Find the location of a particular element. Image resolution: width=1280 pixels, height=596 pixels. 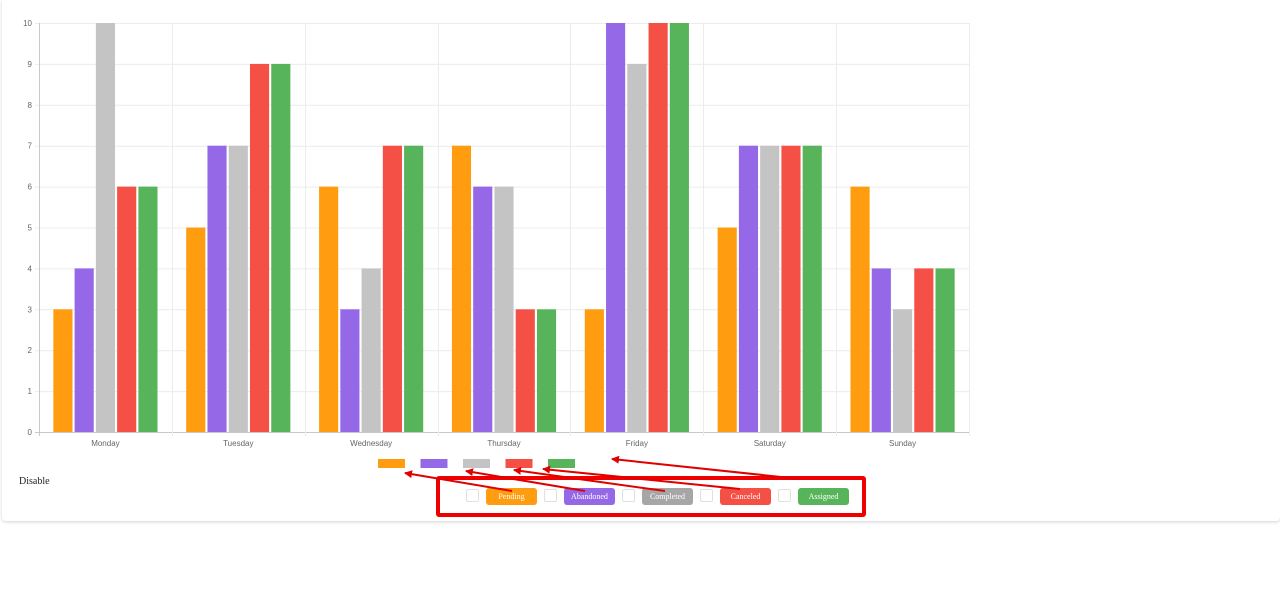

bar-canceled-thursday is located at coordinates (525, 370).